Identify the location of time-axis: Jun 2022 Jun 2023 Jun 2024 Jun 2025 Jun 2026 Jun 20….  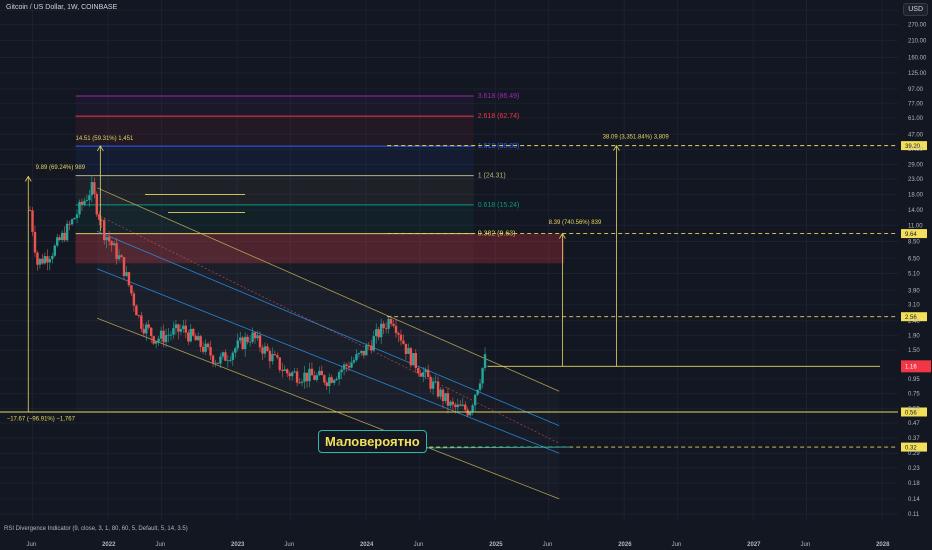
(459, 545).